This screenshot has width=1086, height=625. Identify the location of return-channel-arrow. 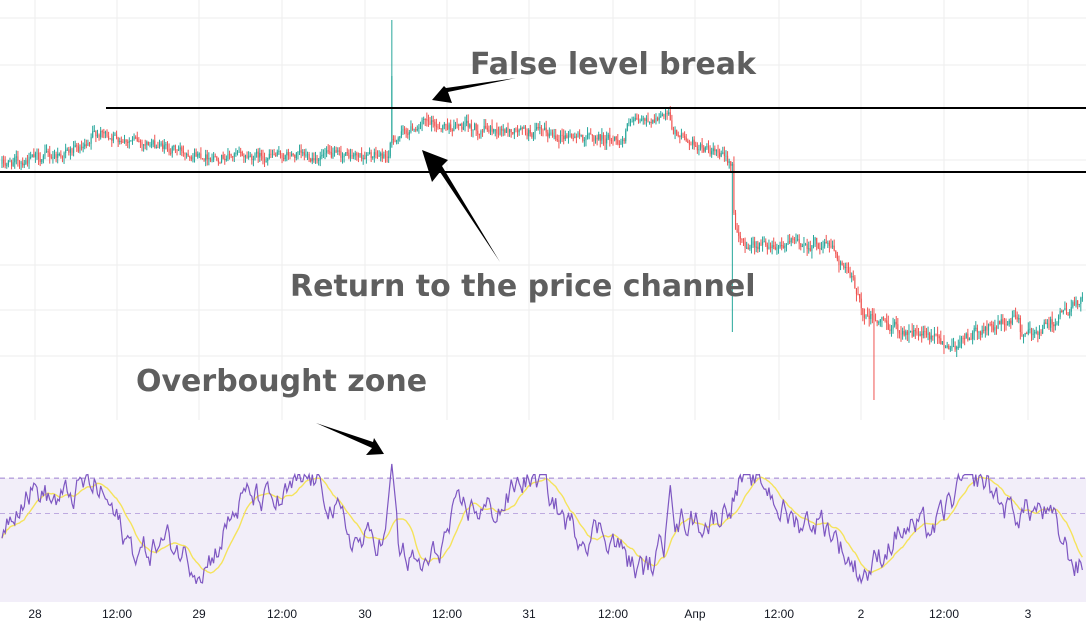
(461, 206).